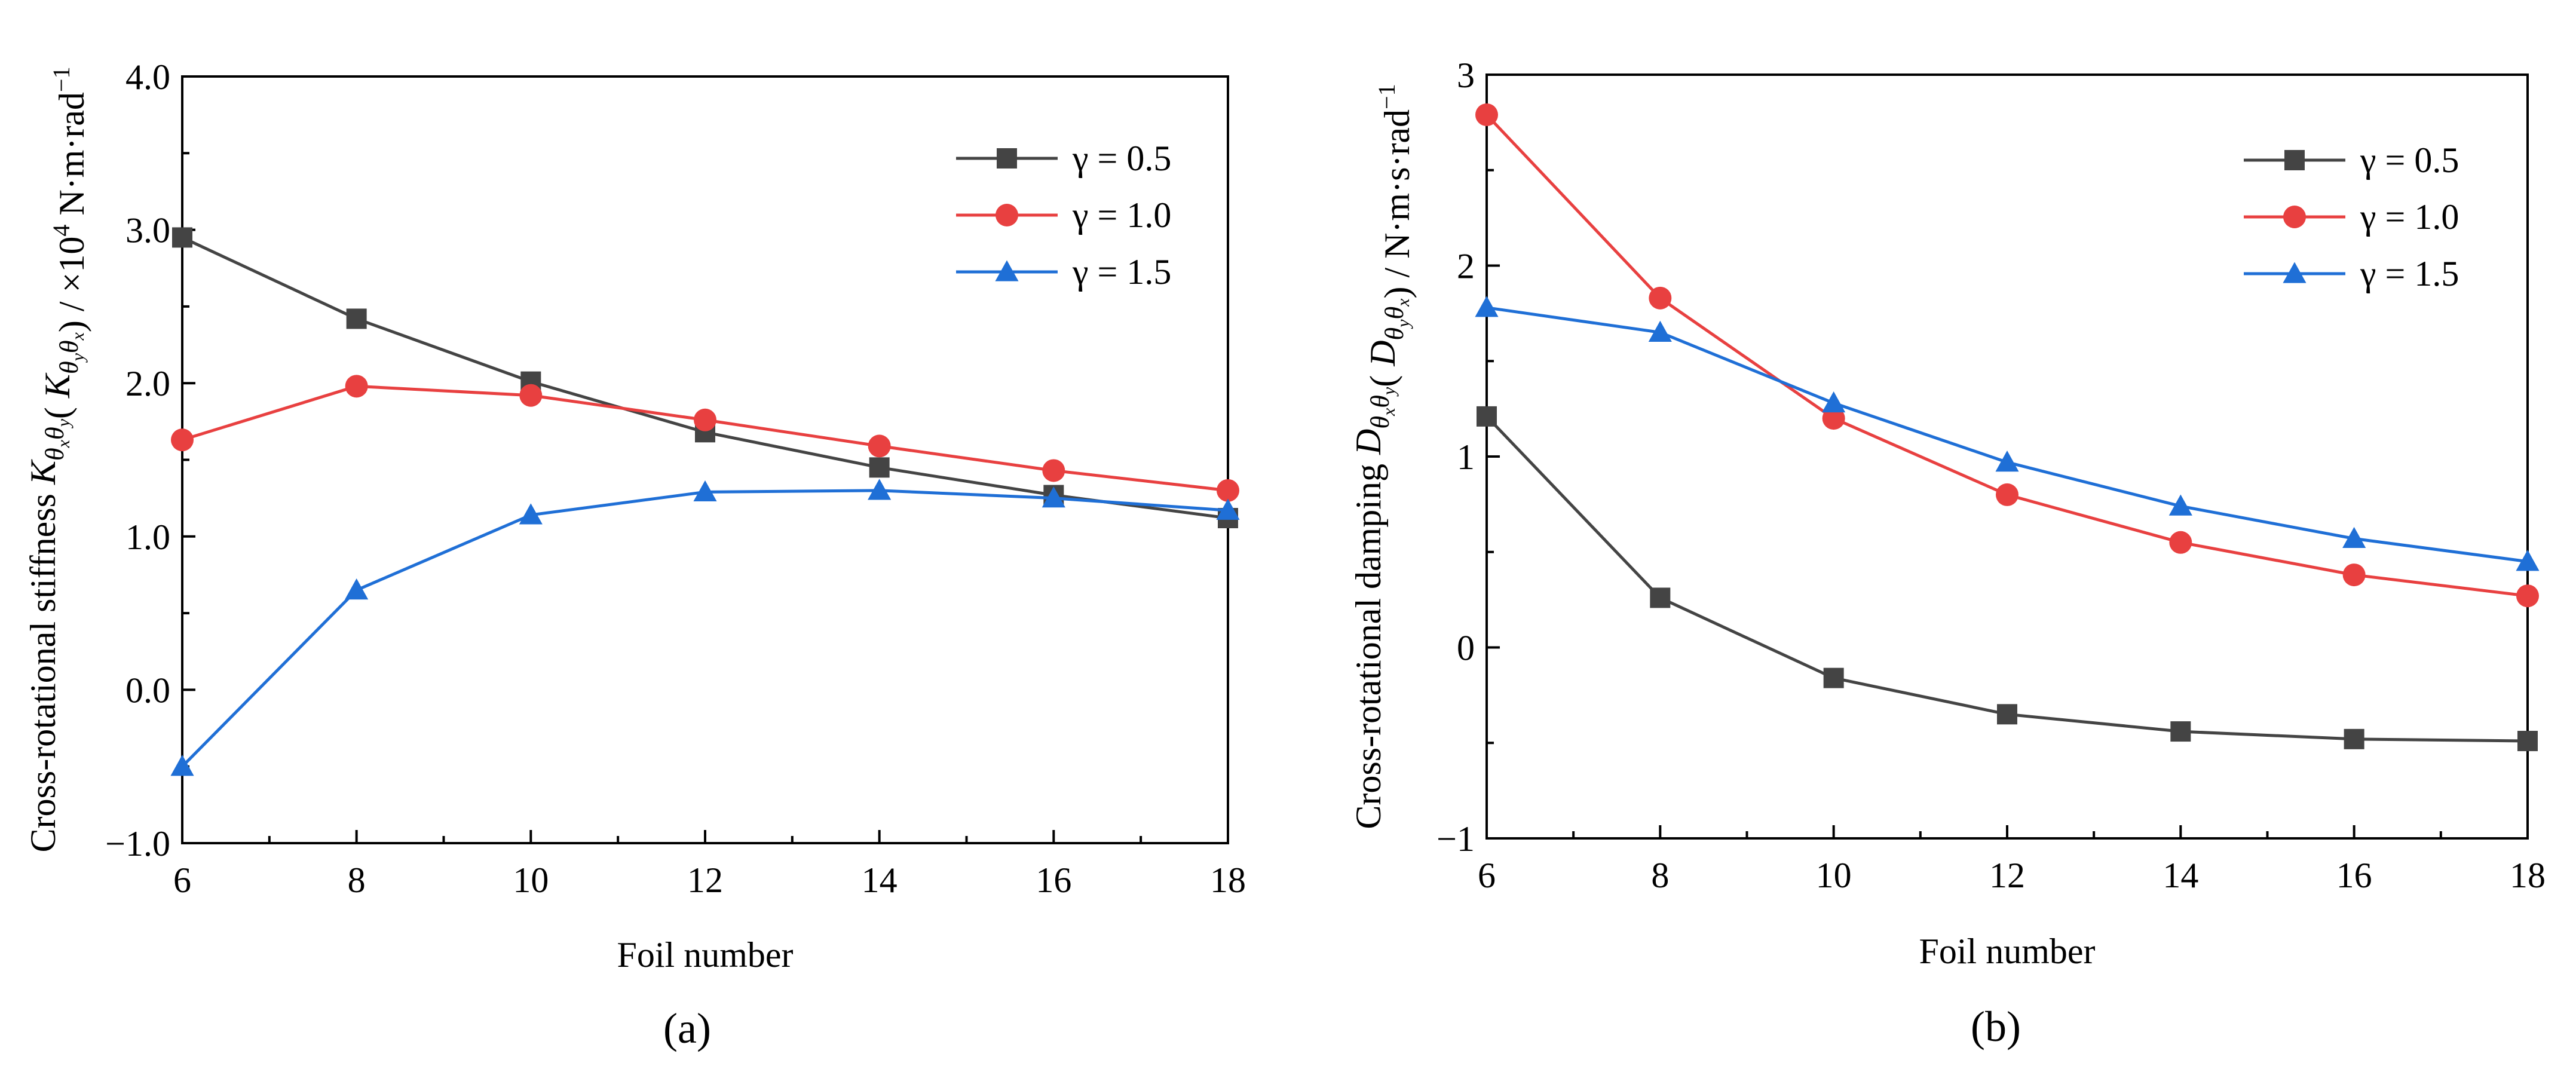  Describe the element at coordinates (148, 537) in the screenshot. I see `y-tick-label: 1.0` at that location.